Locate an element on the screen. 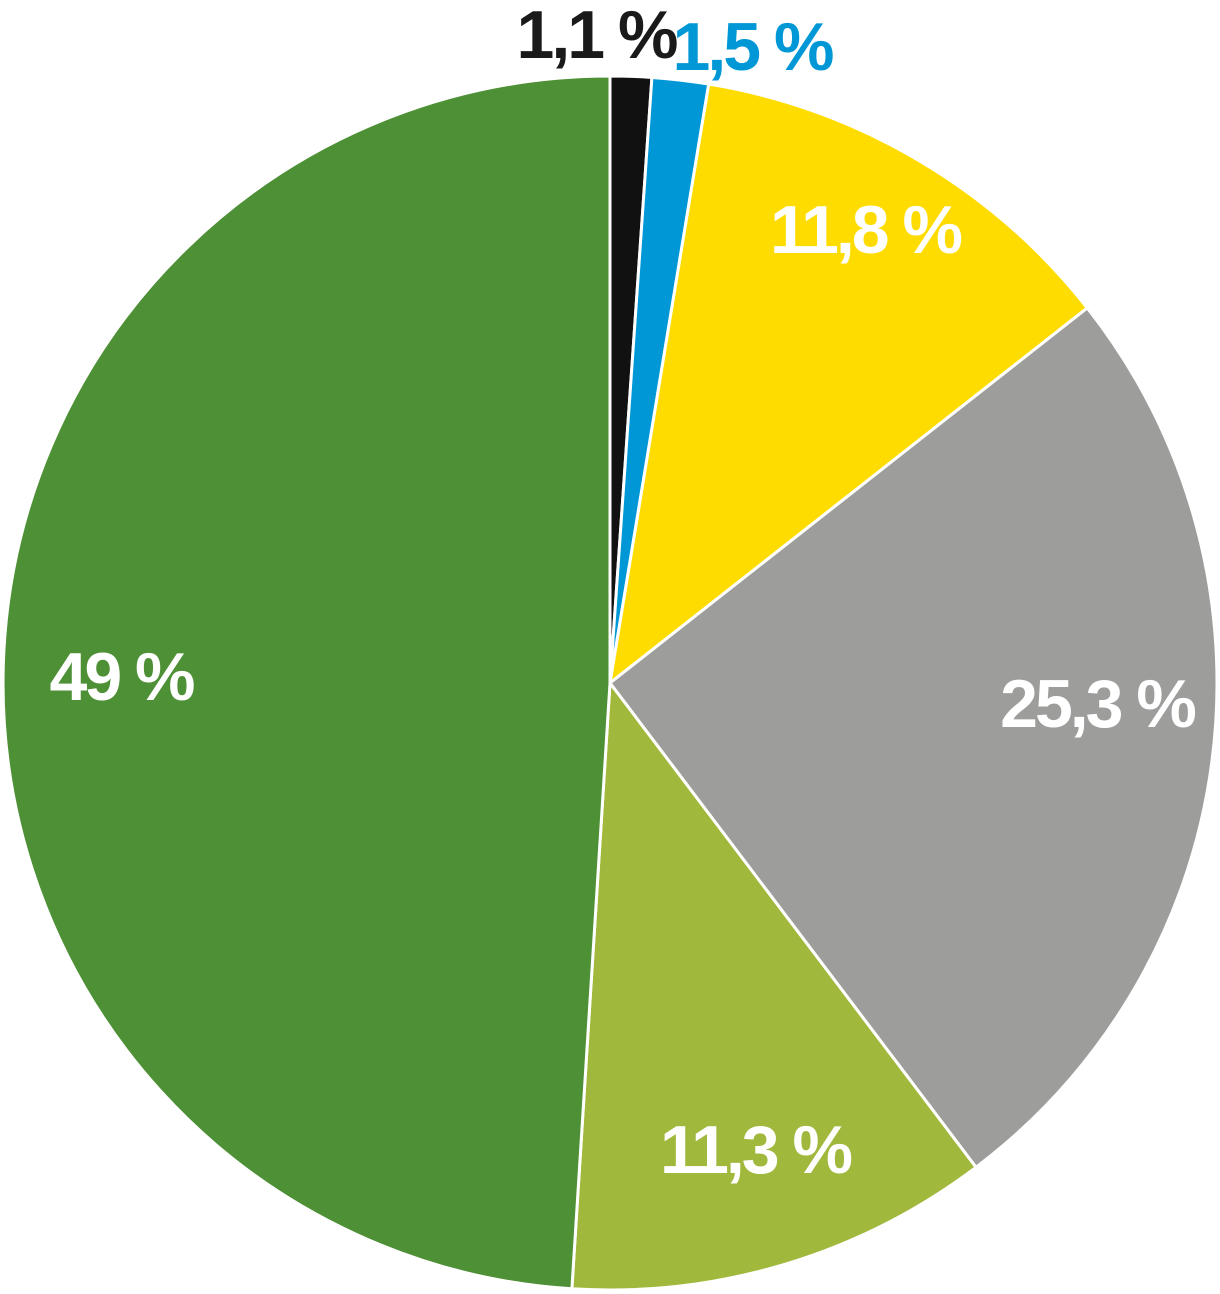  pie-slice-label-6: 49 % is located at coordinates (122, 677).